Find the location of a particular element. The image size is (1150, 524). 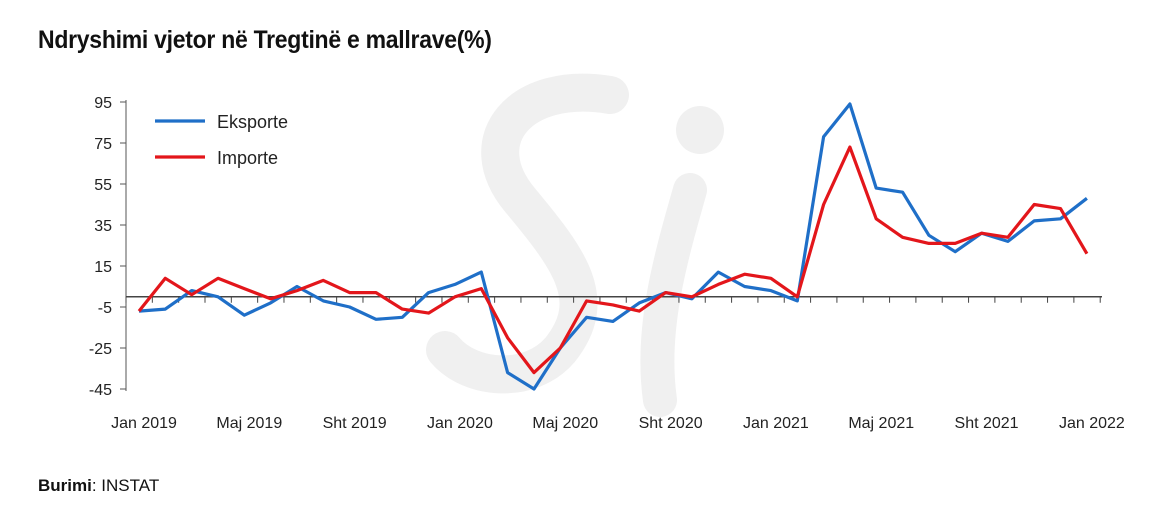

x-tick-label: Jan 2021 is located at coordinates (776, 423).